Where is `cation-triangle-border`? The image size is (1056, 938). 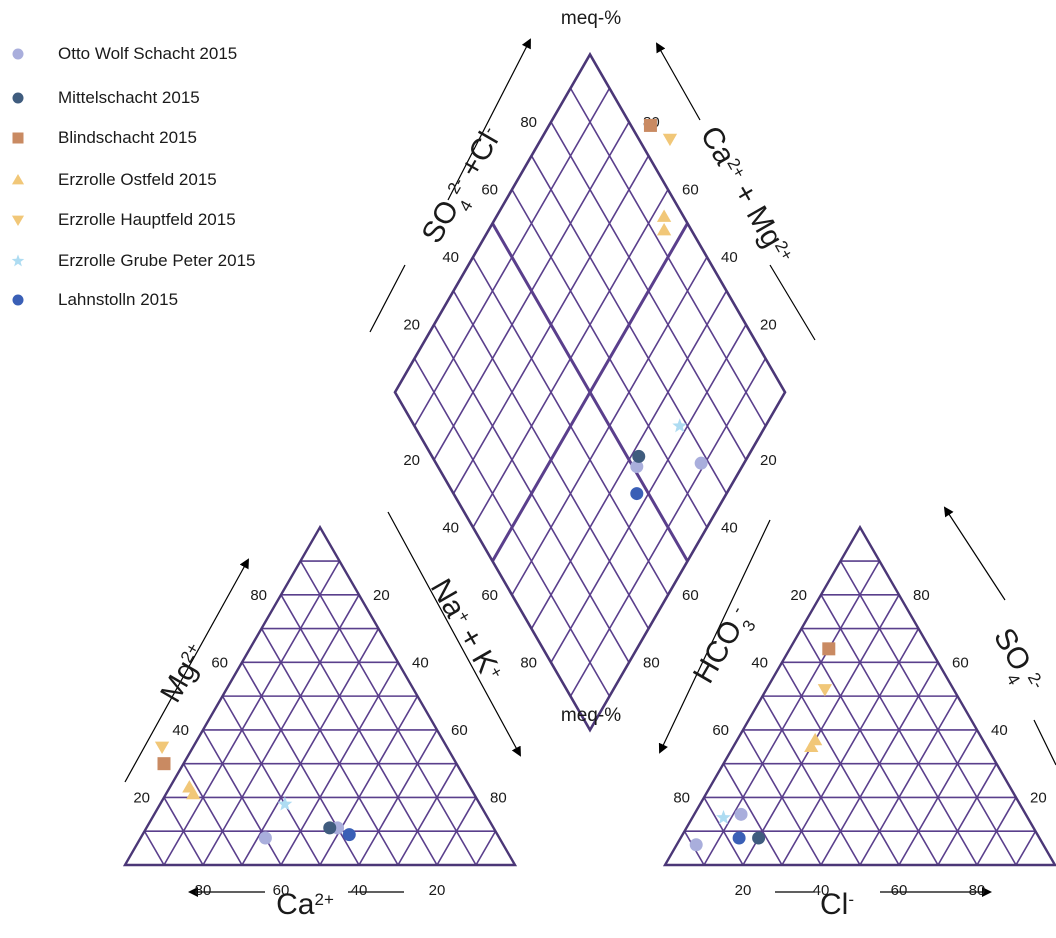 cation-triangle-border is located at coordinates (320, 695).